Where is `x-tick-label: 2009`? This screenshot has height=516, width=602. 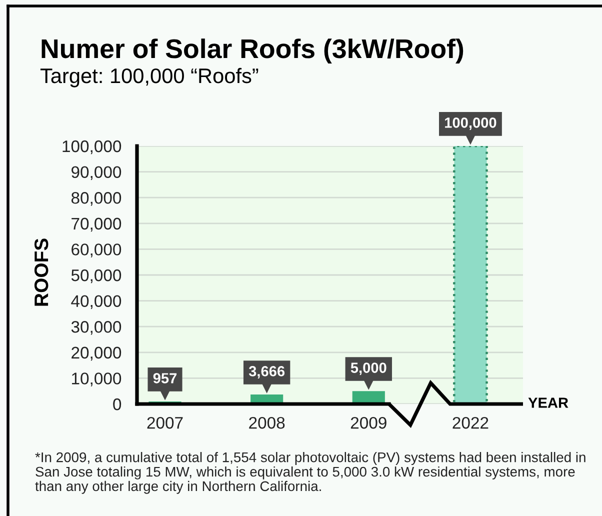
x-tick-label: 2009 is located at coordinates (368, 422).